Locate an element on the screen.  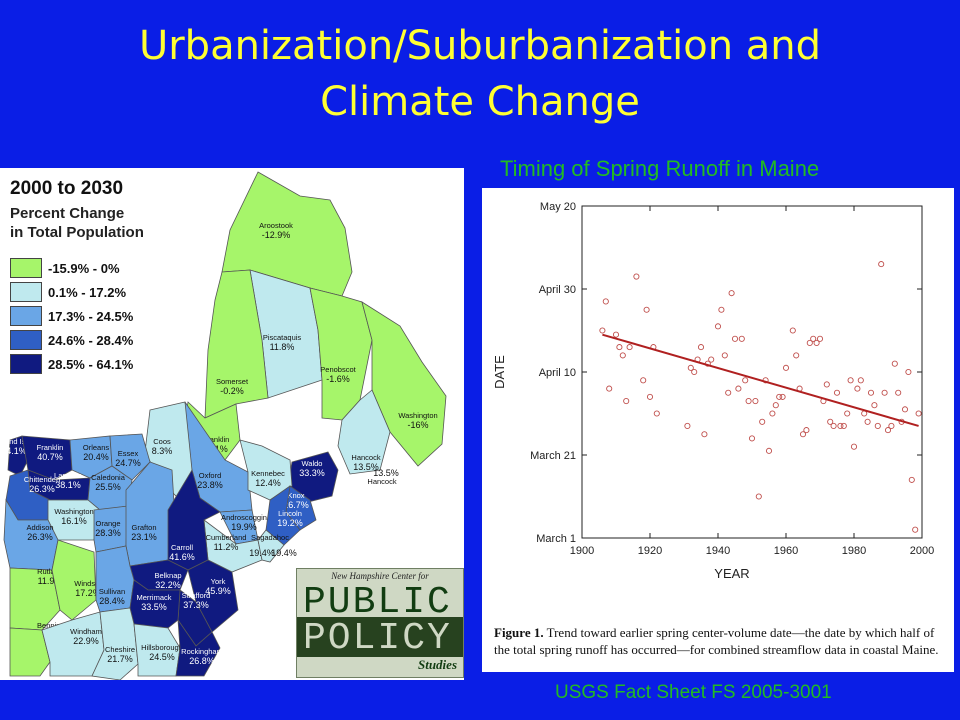
y-tick-label: March 1 is located at coordinates (556, 539).